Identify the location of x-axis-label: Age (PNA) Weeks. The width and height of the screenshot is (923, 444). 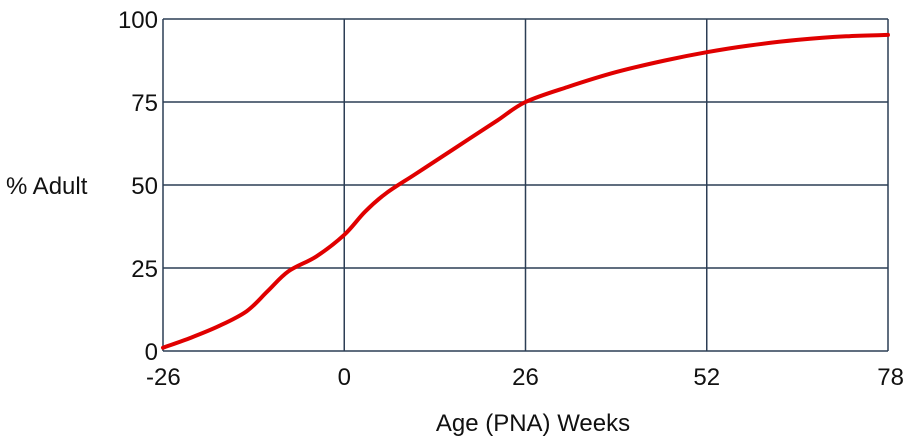
(533, 423).